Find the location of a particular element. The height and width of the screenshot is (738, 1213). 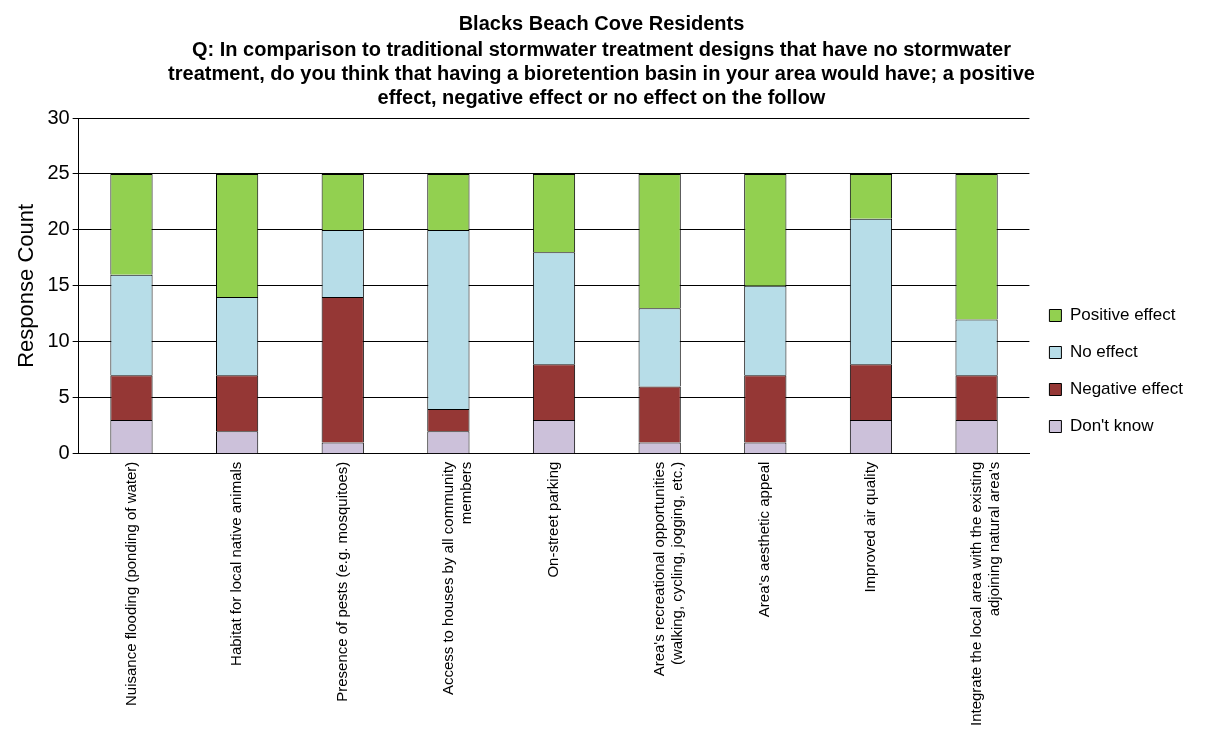

chart-subtitle: Q: In comparison to traditional stormwater treatment designs that have no stormwater treatment, do you think that having a bioretention basin in your area would have; a positive effect, negative effect or no effect on the follow is located at coordinates (601, 72).